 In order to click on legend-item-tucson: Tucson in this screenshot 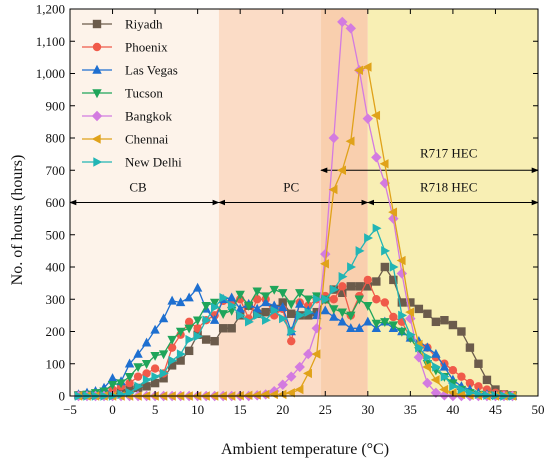, I will do `click(122, 93)`.